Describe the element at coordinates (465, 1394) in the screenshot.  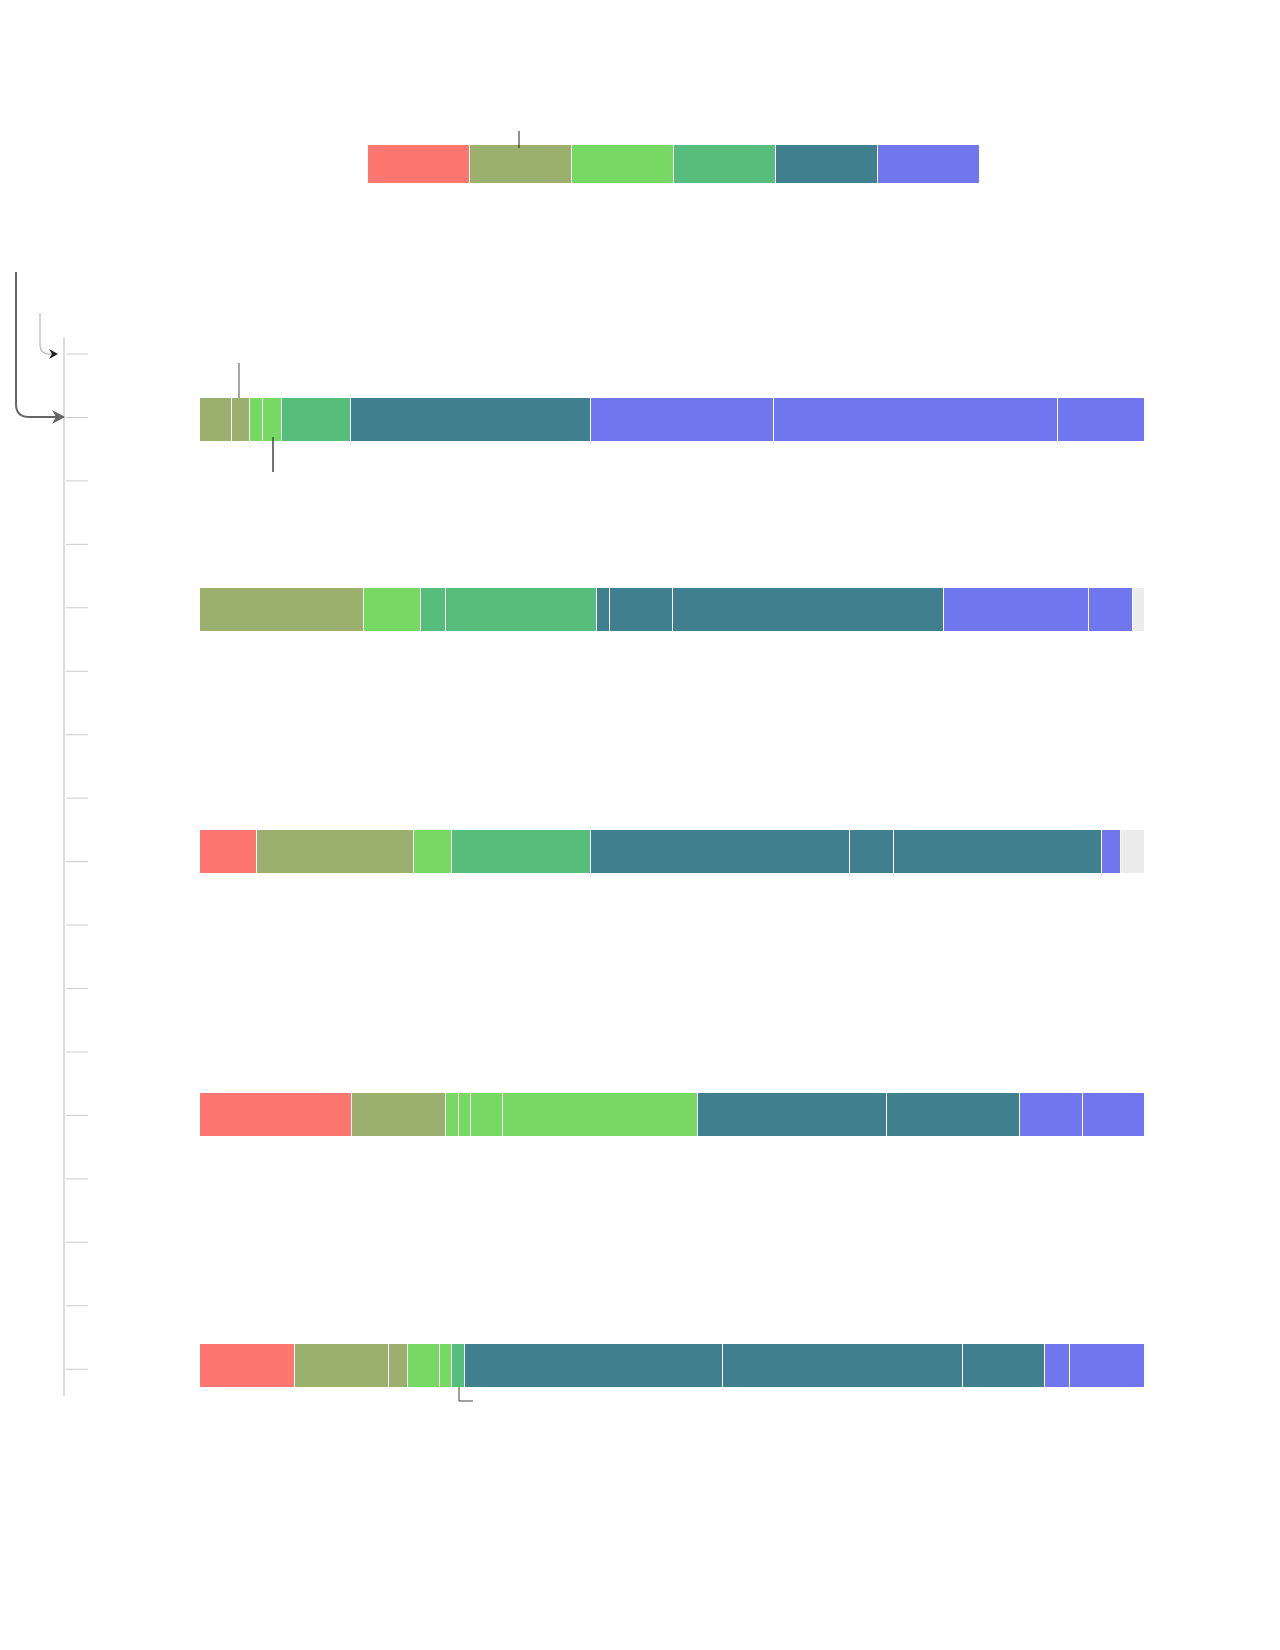
I see `annotation-line` at that location.